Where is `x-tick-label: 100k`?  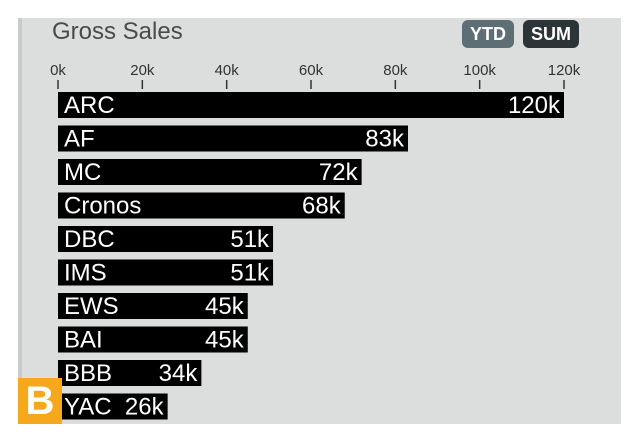
x-tick-label: 100k is located at coordinates (479, 70).